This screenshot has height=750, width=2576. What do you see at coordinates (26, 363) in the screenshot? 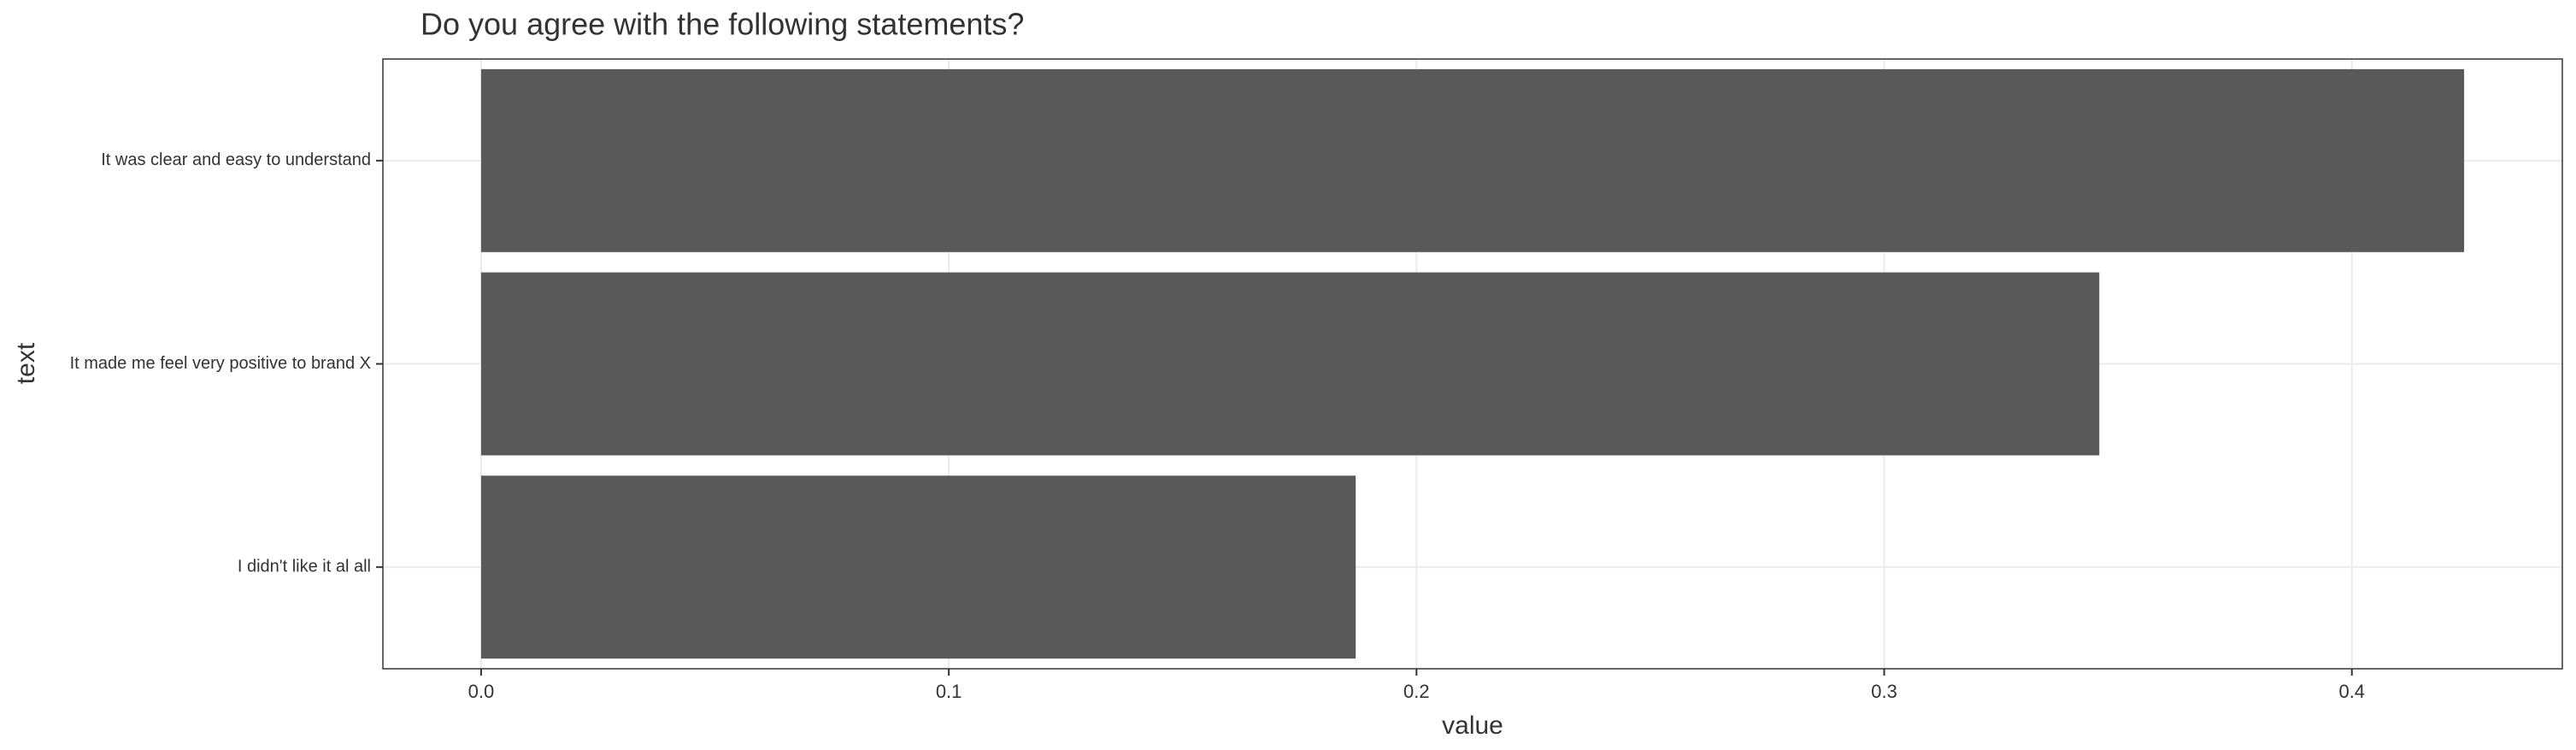
I see `y-axis-title: text` at bounding box center [26, 363].